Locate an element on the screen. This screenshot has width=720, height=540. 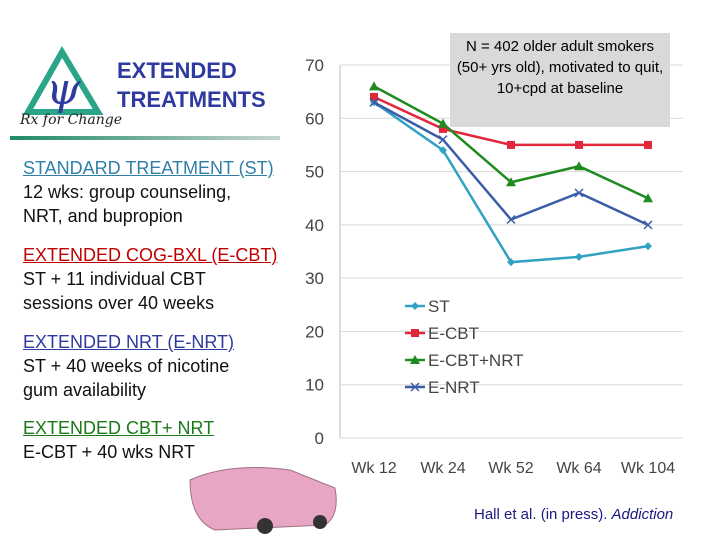
y-tick-label: 70 is located at coordinates (314, 65).